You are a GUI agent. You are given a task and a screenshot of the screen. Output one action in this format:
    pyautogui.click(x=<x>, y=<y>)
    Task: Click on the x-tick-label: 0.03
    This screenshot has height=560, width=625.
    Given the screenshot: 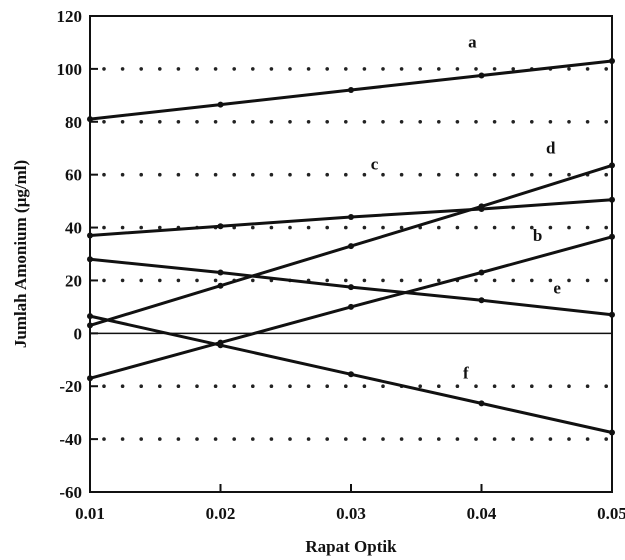 What is the action you would take?
    pyautogui.click(x=351, y=513)
    